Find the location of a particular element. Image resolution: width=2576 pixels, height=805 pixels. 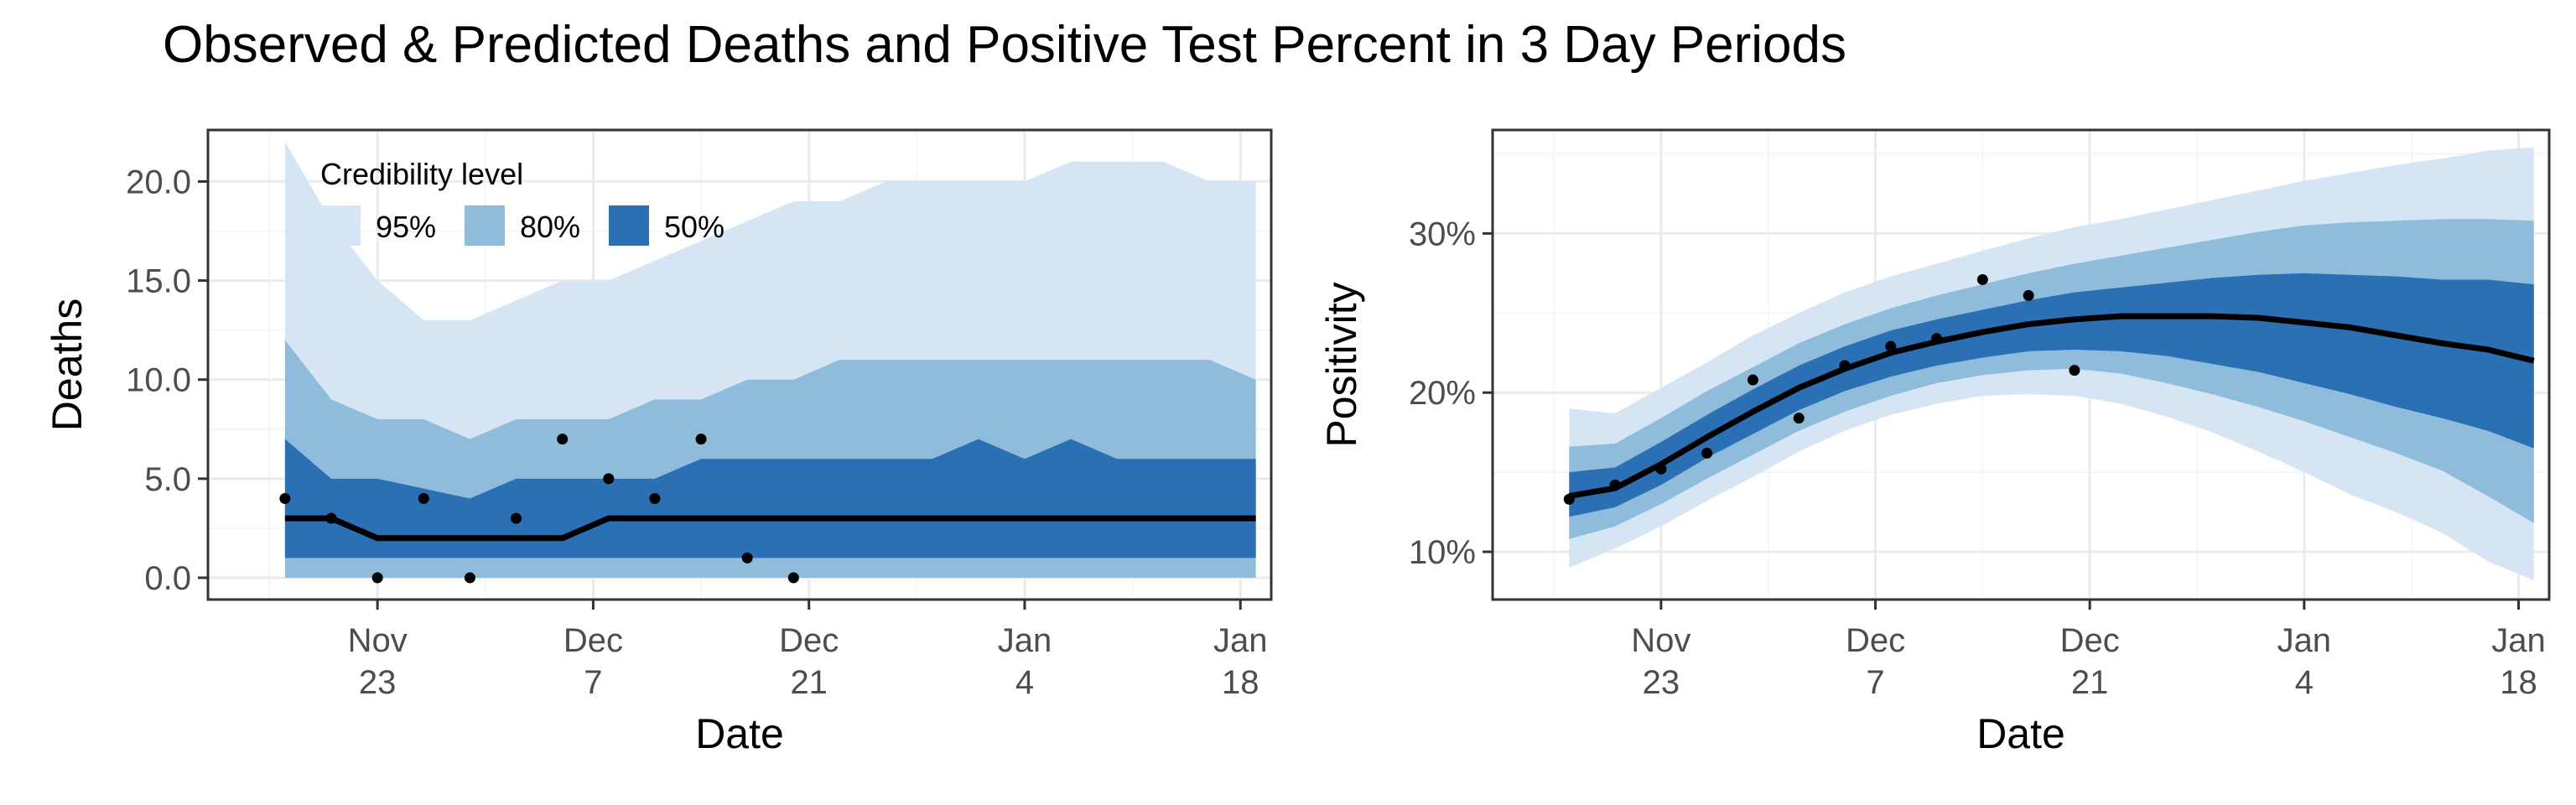

positivity-x-tick-label-day: 7 is located at coordinates (1875, 682).